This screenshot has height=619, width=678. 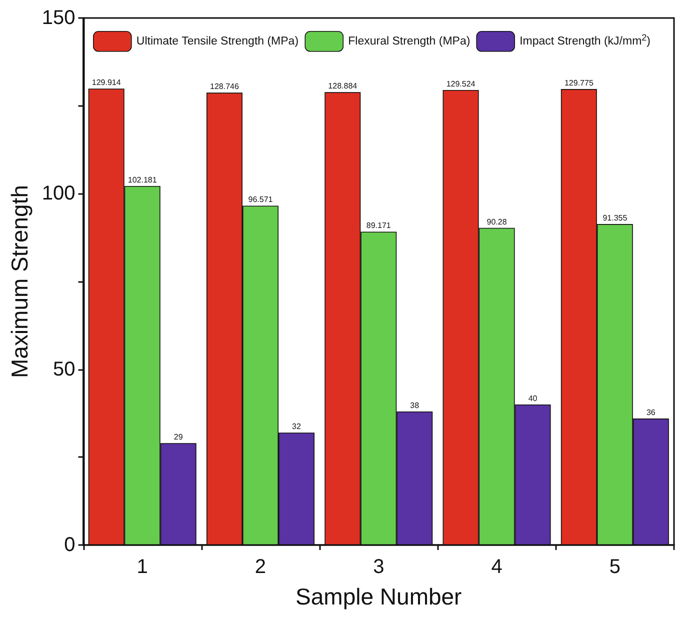 I want to click on x-tick-label: 5, so click(x=614, y=567).